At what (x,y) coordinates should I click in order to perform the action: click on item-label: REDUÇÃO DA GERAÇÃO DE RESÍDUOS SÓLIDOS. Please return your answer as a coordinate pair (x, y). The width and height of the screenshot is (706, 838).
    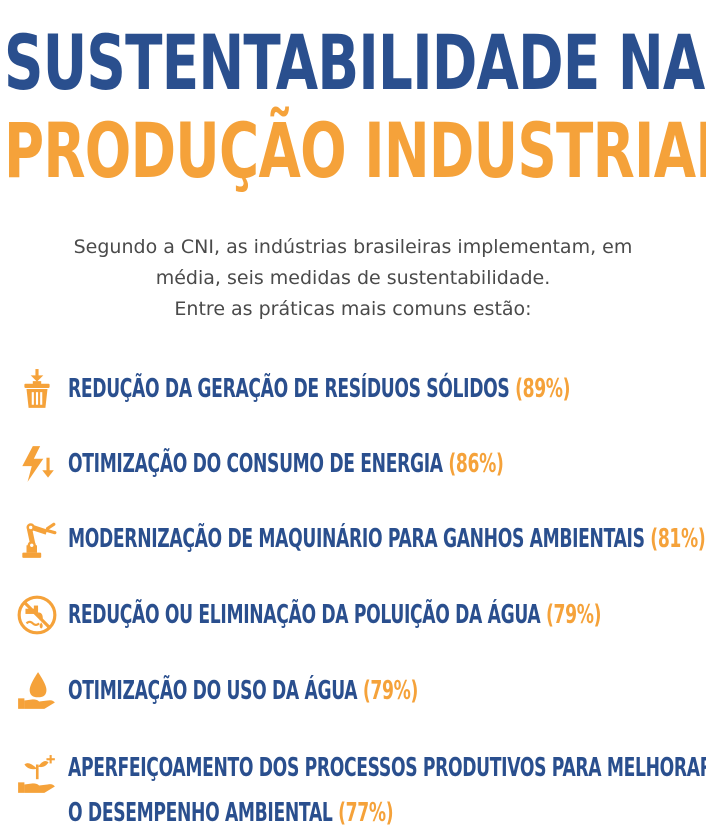
    Looking at the image, I should click on (289, 389).